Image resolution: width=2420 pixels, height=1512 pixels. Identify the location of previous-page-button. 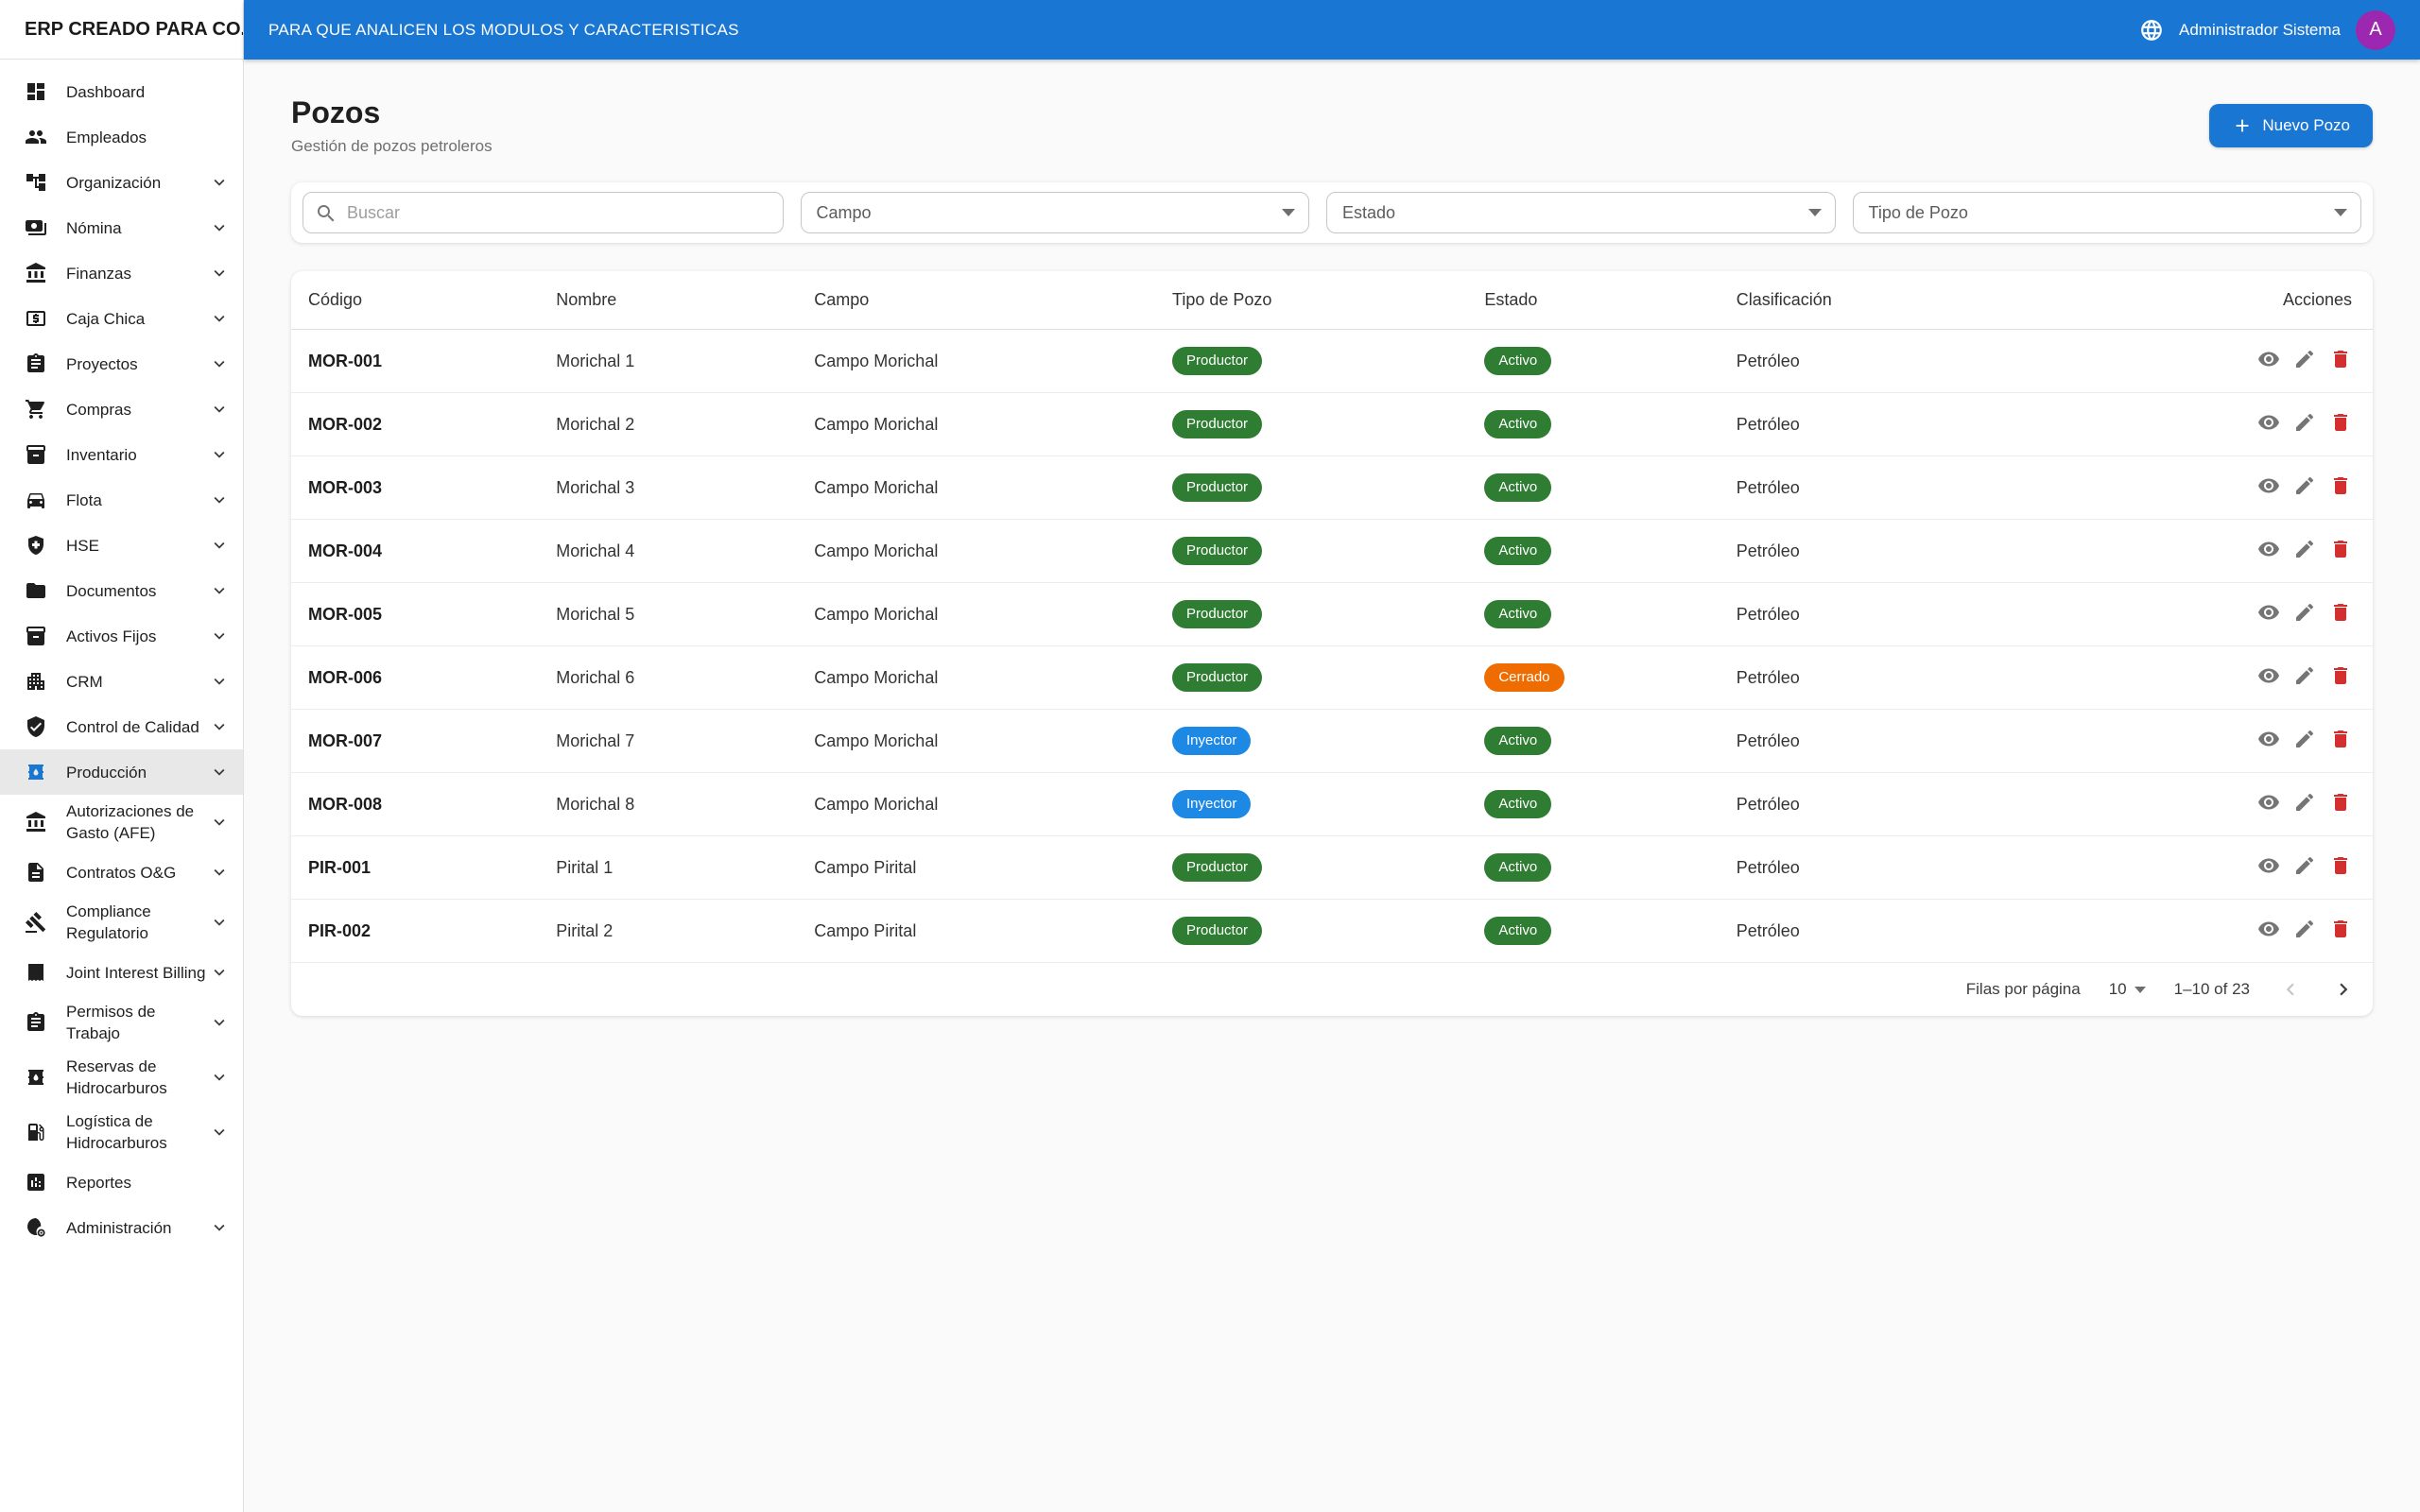
(2290, 989).